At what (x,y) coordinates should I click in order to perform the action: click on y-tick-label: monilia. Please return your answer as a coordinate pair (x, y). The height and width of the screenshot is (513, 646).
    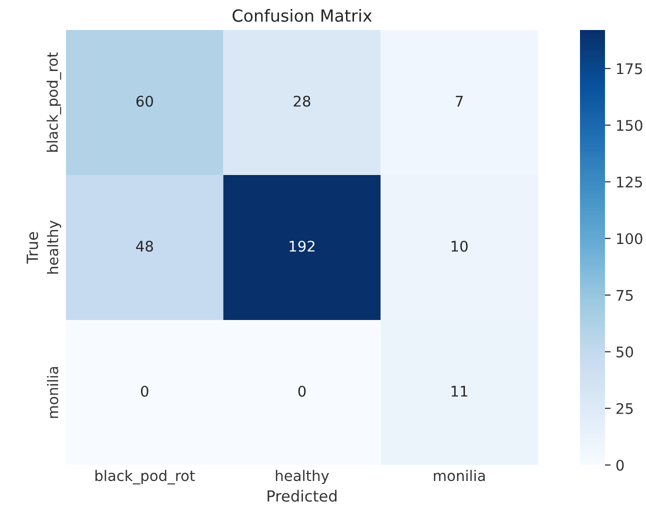
    Looking at the image, I should click on (52, 392).